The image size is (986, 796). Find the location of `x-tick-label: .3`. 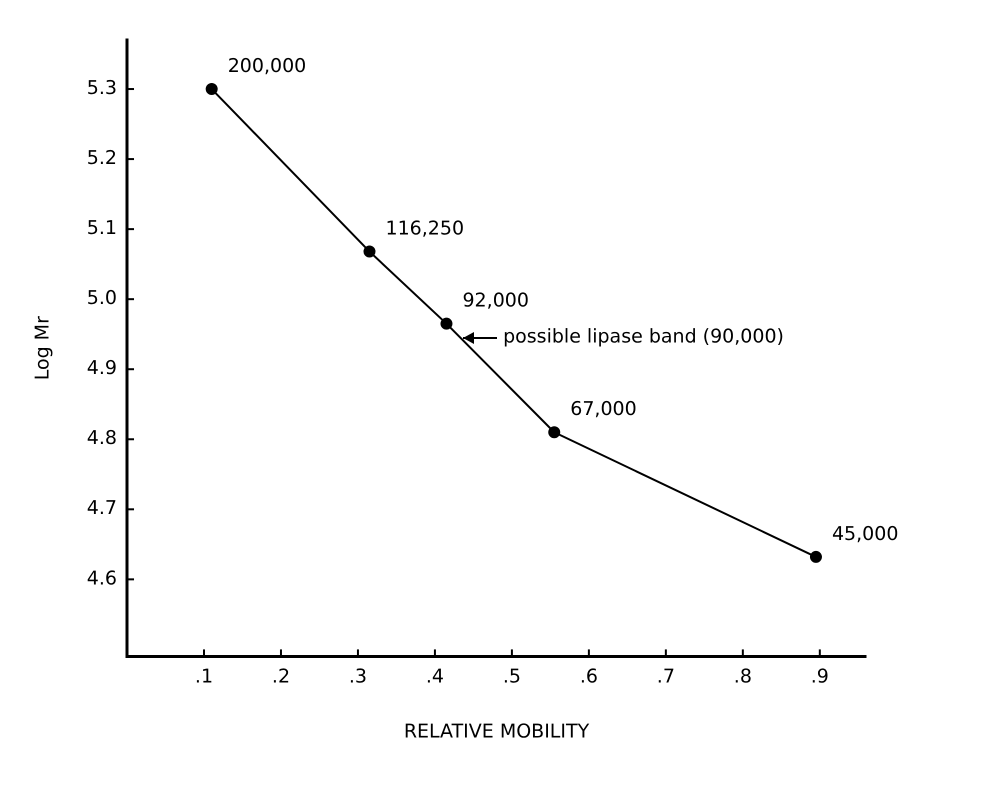

x-tick-label: .3 is located at coordinates (358, 677).